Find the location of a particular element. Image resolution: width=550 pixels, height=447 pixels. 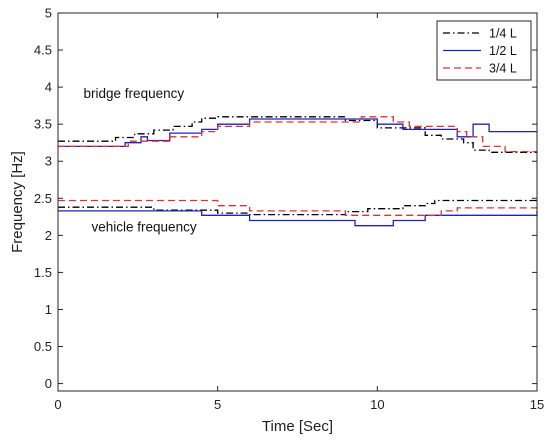

y-tick-label-10: 5 is located at coordinates (48, 13).